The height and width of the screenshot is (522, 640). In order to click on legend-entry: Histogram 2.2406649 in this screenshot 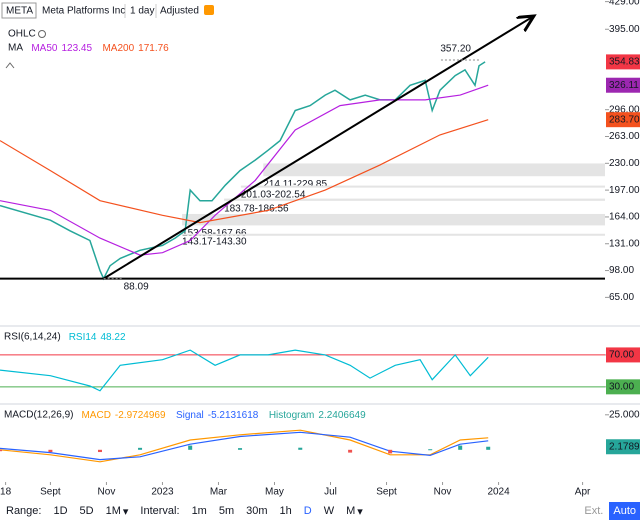, I will do `click(317, 415)`.